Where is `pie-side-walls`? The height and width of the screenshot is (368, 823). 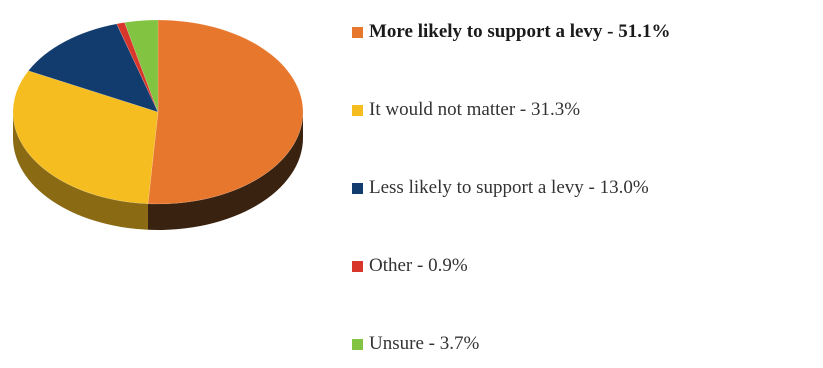 pie-side-walls is located at coordinates (158, 171).